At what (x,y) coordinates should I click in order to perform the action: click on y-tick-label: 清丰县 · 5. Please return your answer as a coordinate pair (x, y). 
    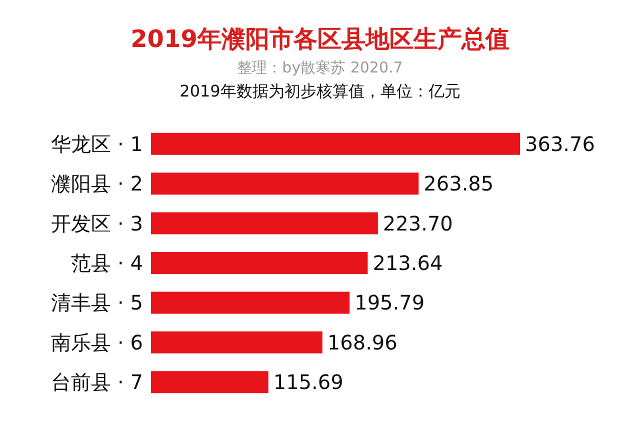
    Looking at the image, I should click on (97, 302).